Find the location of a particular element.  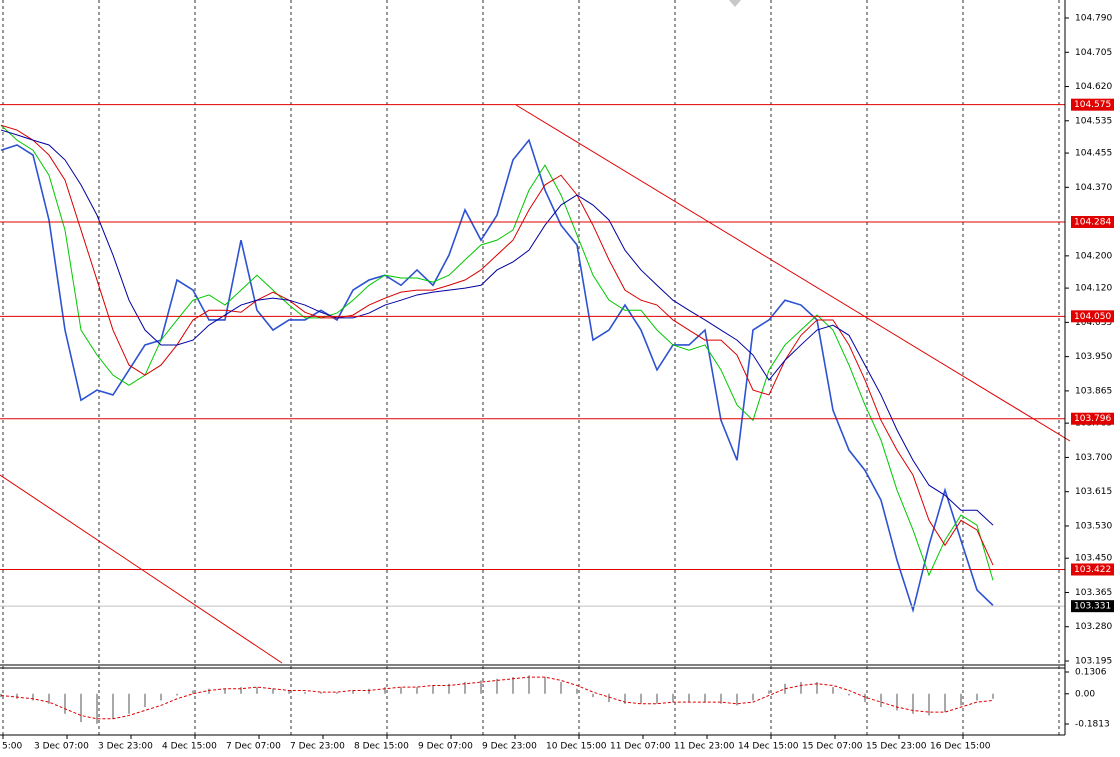

level-label: 104.284 is located at coordinates (1092, 222).